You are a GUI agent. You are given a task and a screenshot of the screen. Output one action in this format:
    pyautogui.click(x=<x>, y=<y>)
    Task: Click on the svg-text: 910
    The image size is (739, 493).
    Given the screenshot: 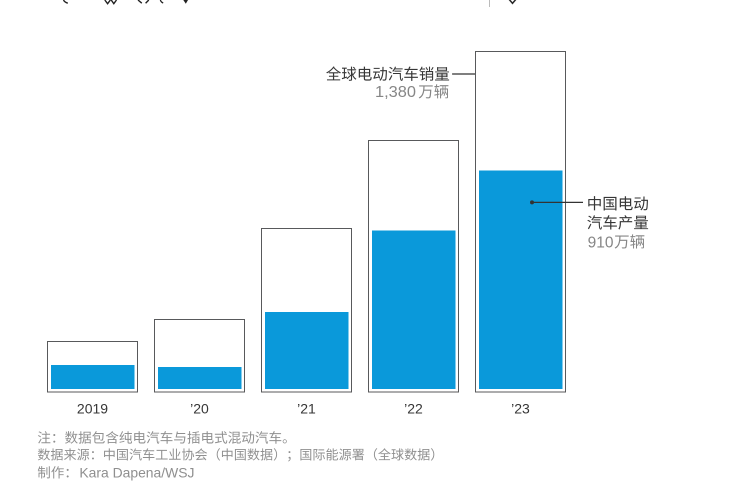 What is the action you would take?
    pyautogui.click(x=601, y=242)
    